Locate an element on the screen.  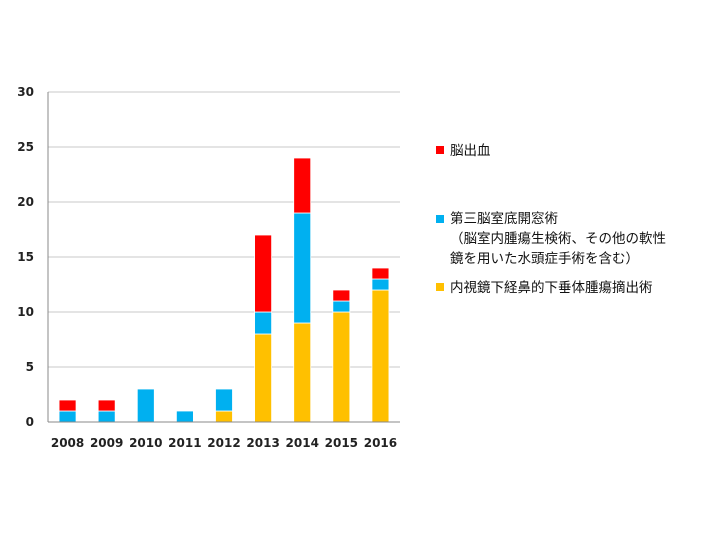
legend-label-hemorrhage: 脳出血 is located at coordinates (470, 151).